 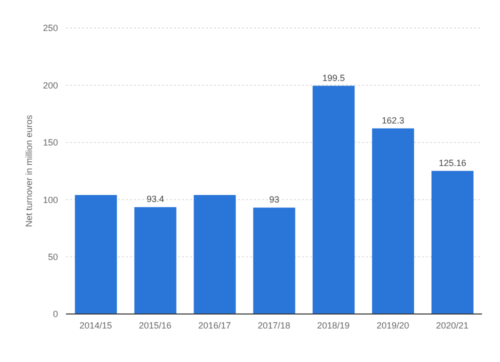 What do you see at coordinates (95, 325) in the screenshot?
I see `x-tick-label: 2014/15` at bounding box center [95, 325].